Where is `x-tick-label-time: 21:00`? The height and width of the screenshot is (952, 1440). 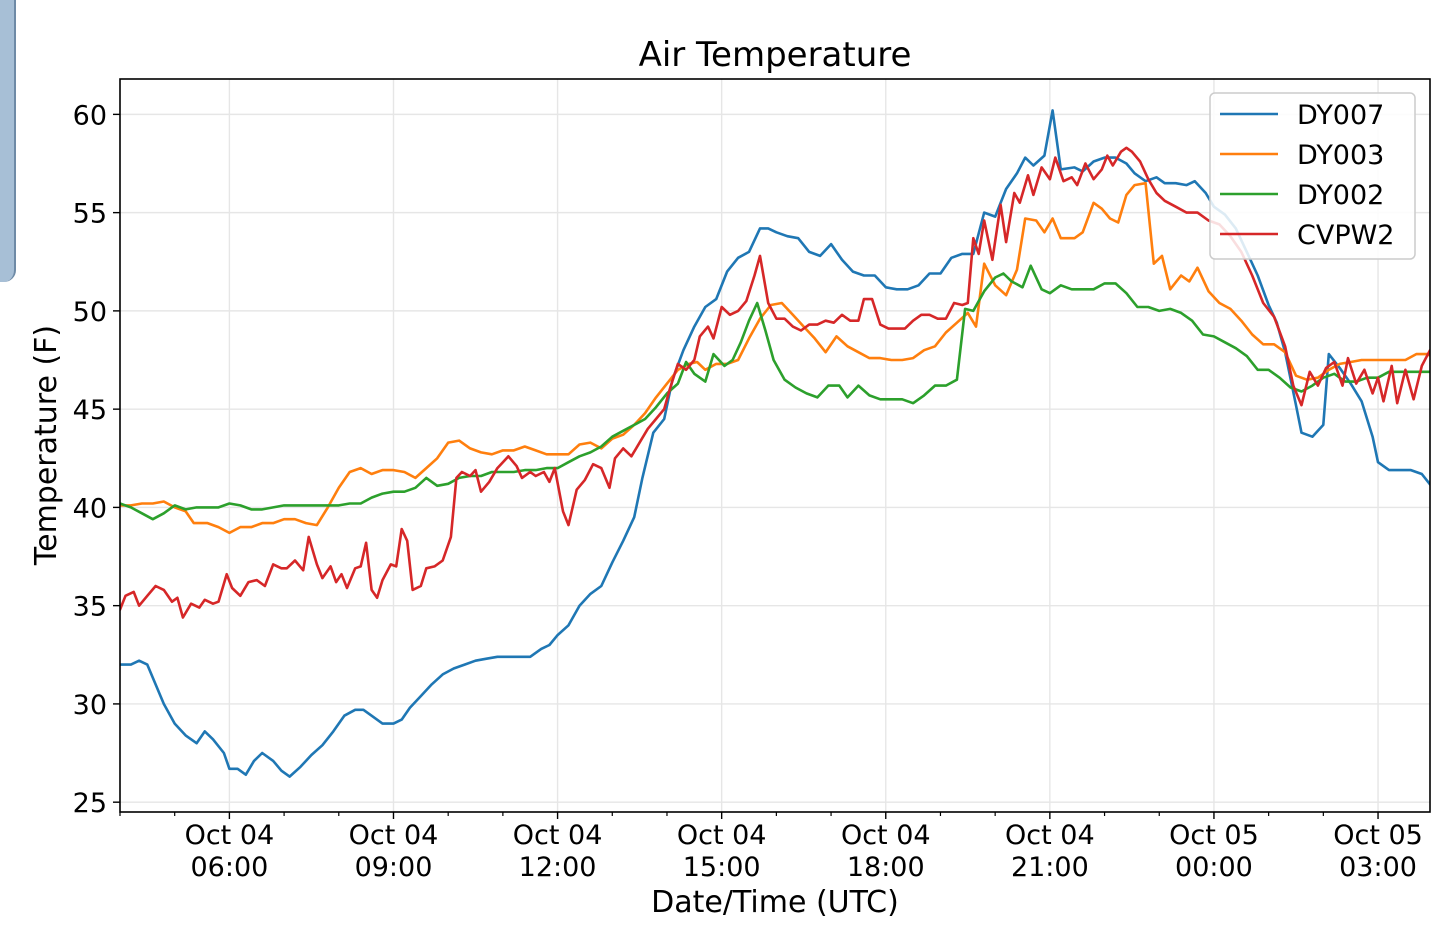
x-tick-label-time: 21:00 is located at coordinates (1050, 867).